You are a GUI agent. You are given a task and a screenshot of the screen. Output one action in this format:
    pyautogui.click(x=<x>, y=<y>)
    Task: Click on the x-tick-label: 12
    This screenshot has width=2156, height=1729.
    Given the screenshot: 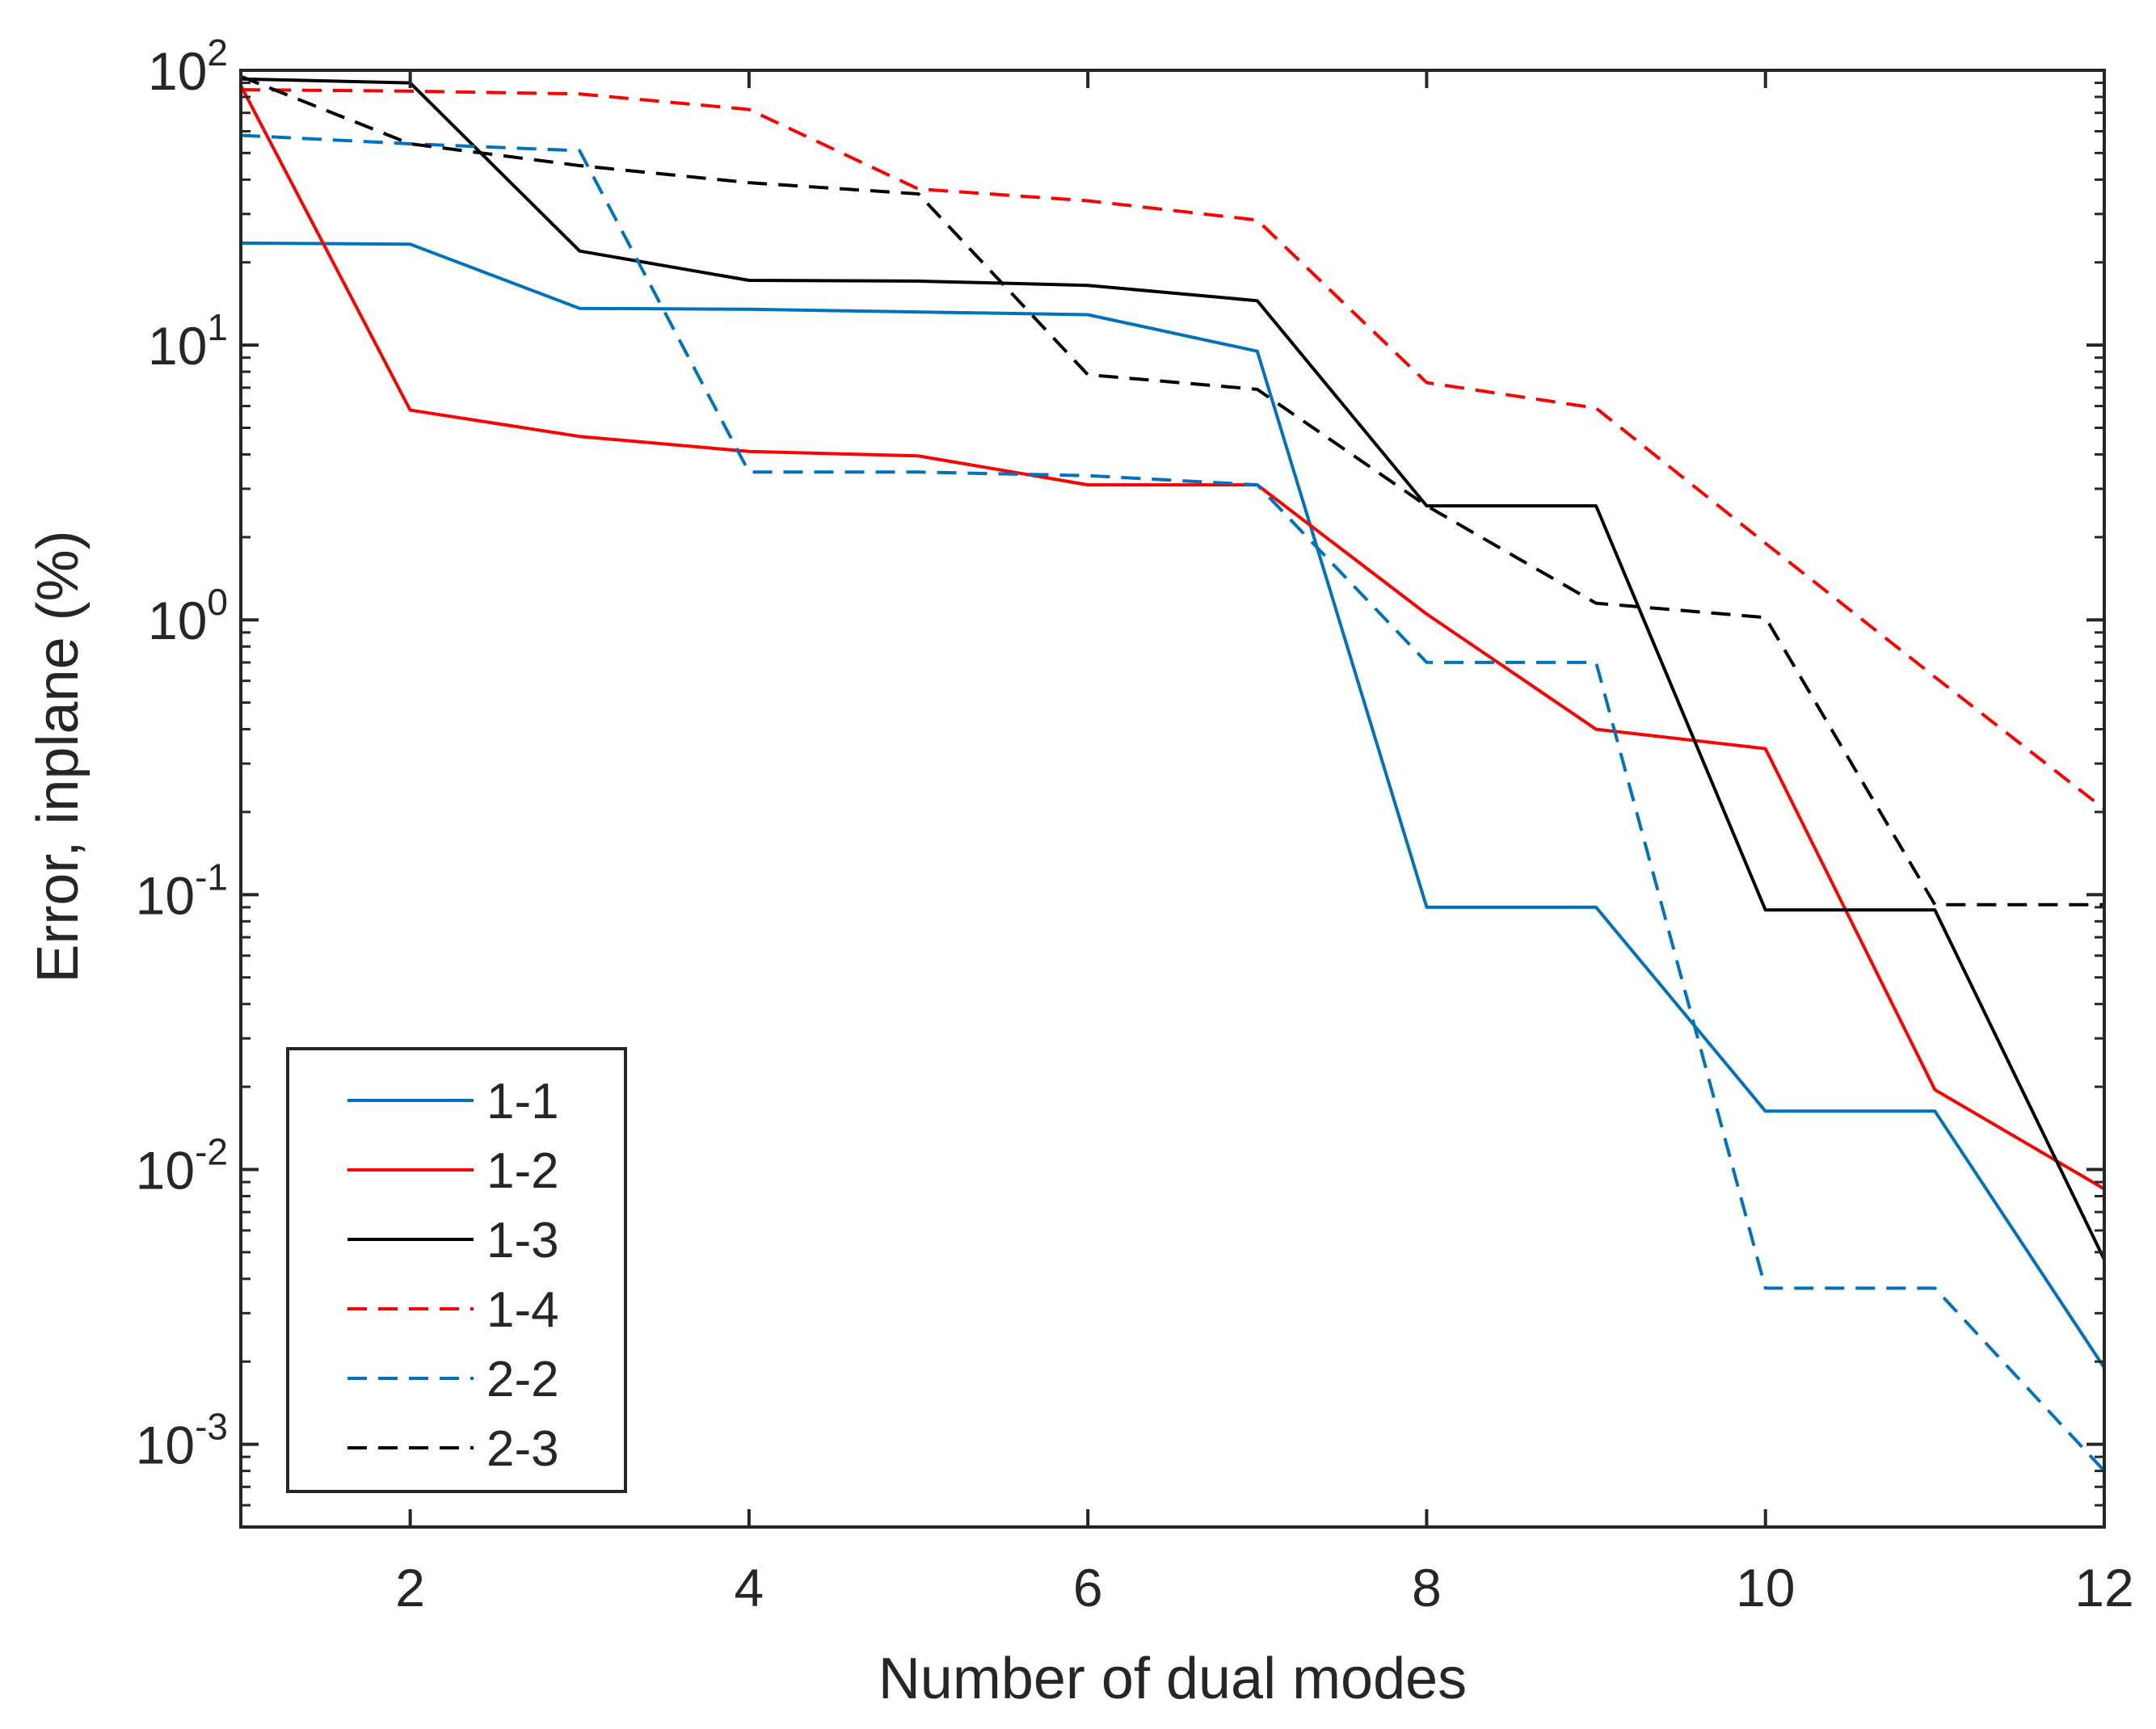 What is the action you would take?
    pyautogui.click(x=2103, y=1588)
    